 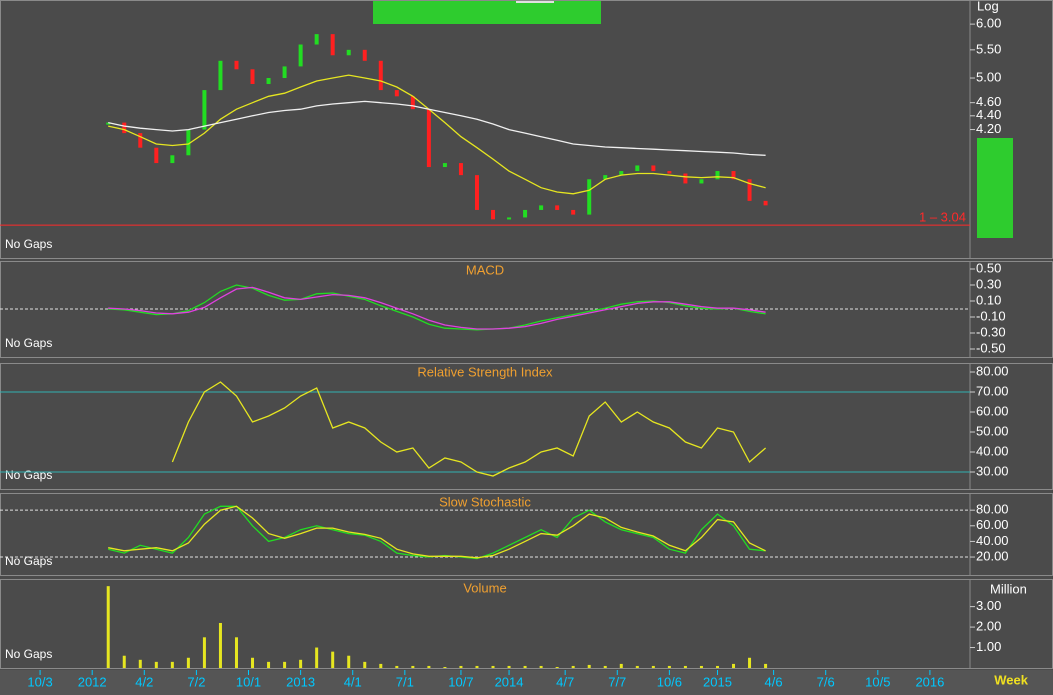 I want to click on y-tick-label: 6.00, so click(x=988, y=23).